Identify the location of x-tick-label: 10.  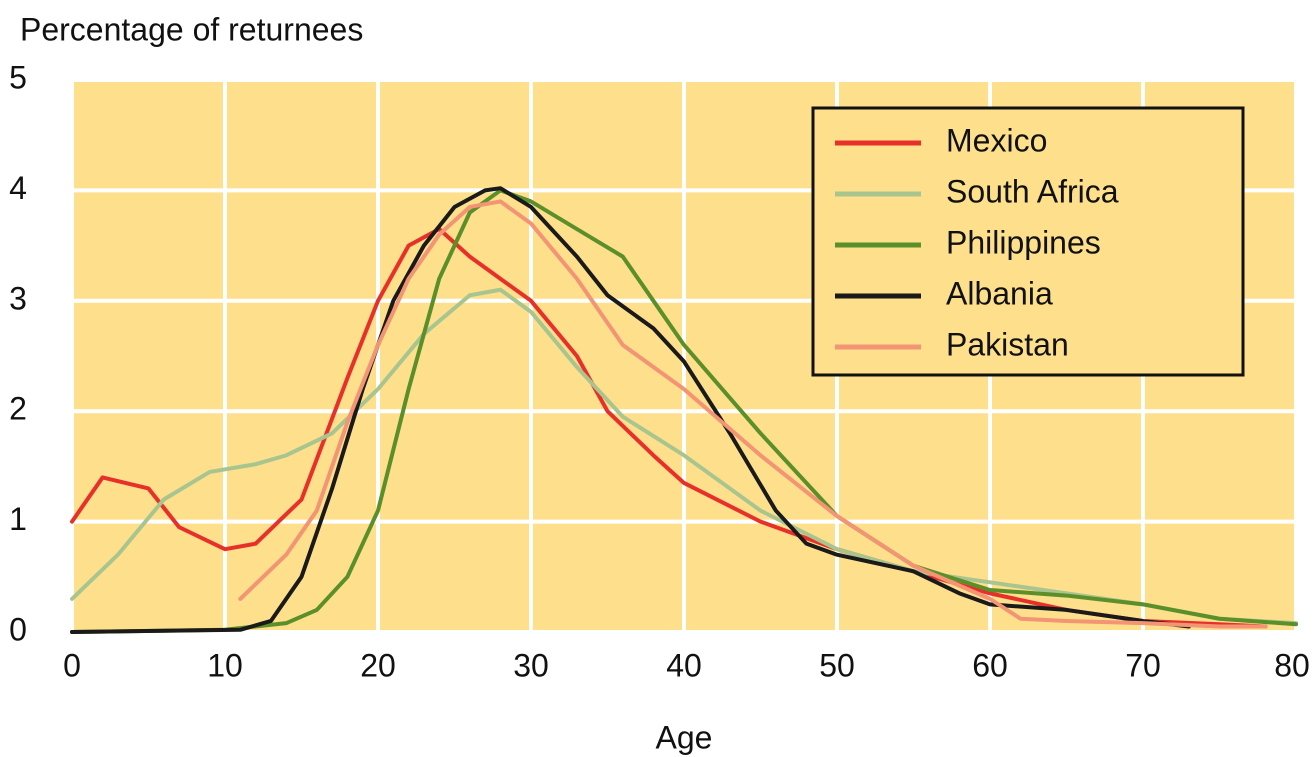
(225, 665).